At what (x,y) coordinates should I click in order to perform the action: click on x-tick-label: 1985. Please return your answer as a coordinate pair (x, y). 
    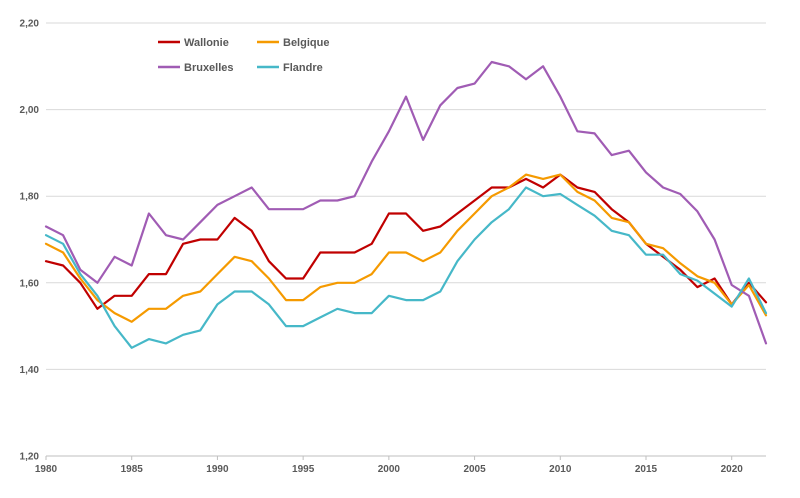
    Looking at the image, I should click on (132, 469).